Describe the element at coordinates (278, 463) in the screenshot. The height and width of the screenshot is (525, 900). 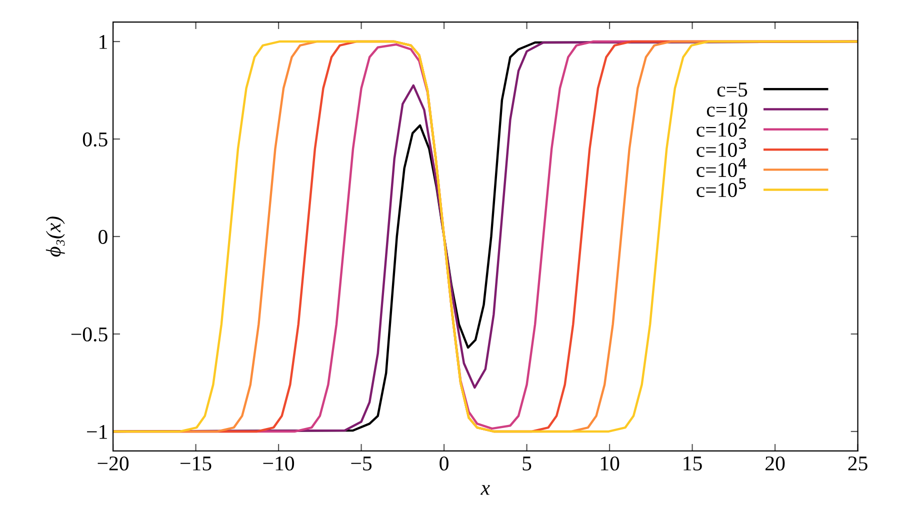
I see `x-tick-label: −10` at that location.